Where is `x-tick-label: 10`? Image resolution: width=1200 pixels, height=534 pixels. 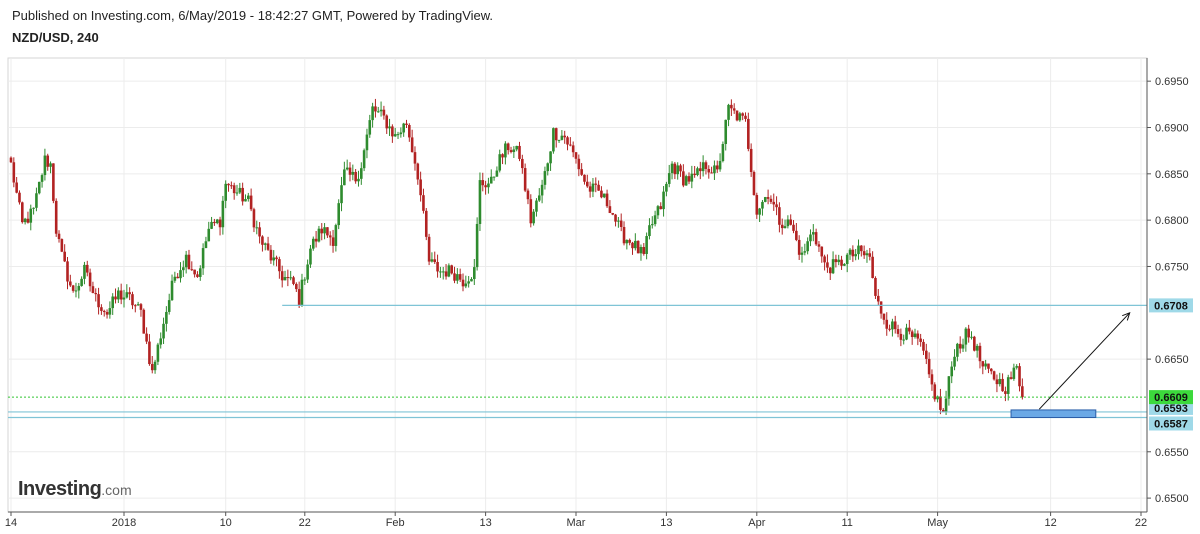
x-tick-label: 10 is located at coordinates (226, 523).